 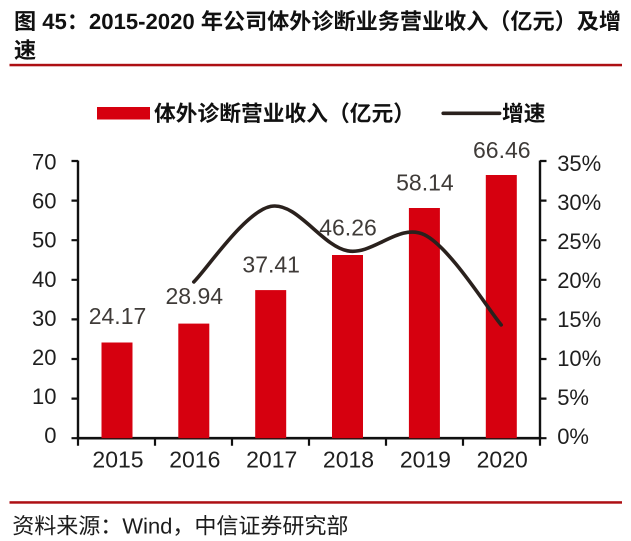 What do you see at coordinates (579, 358) in the screenshot?
I see `svg-text: 10%` at bounding box center [579, 358].